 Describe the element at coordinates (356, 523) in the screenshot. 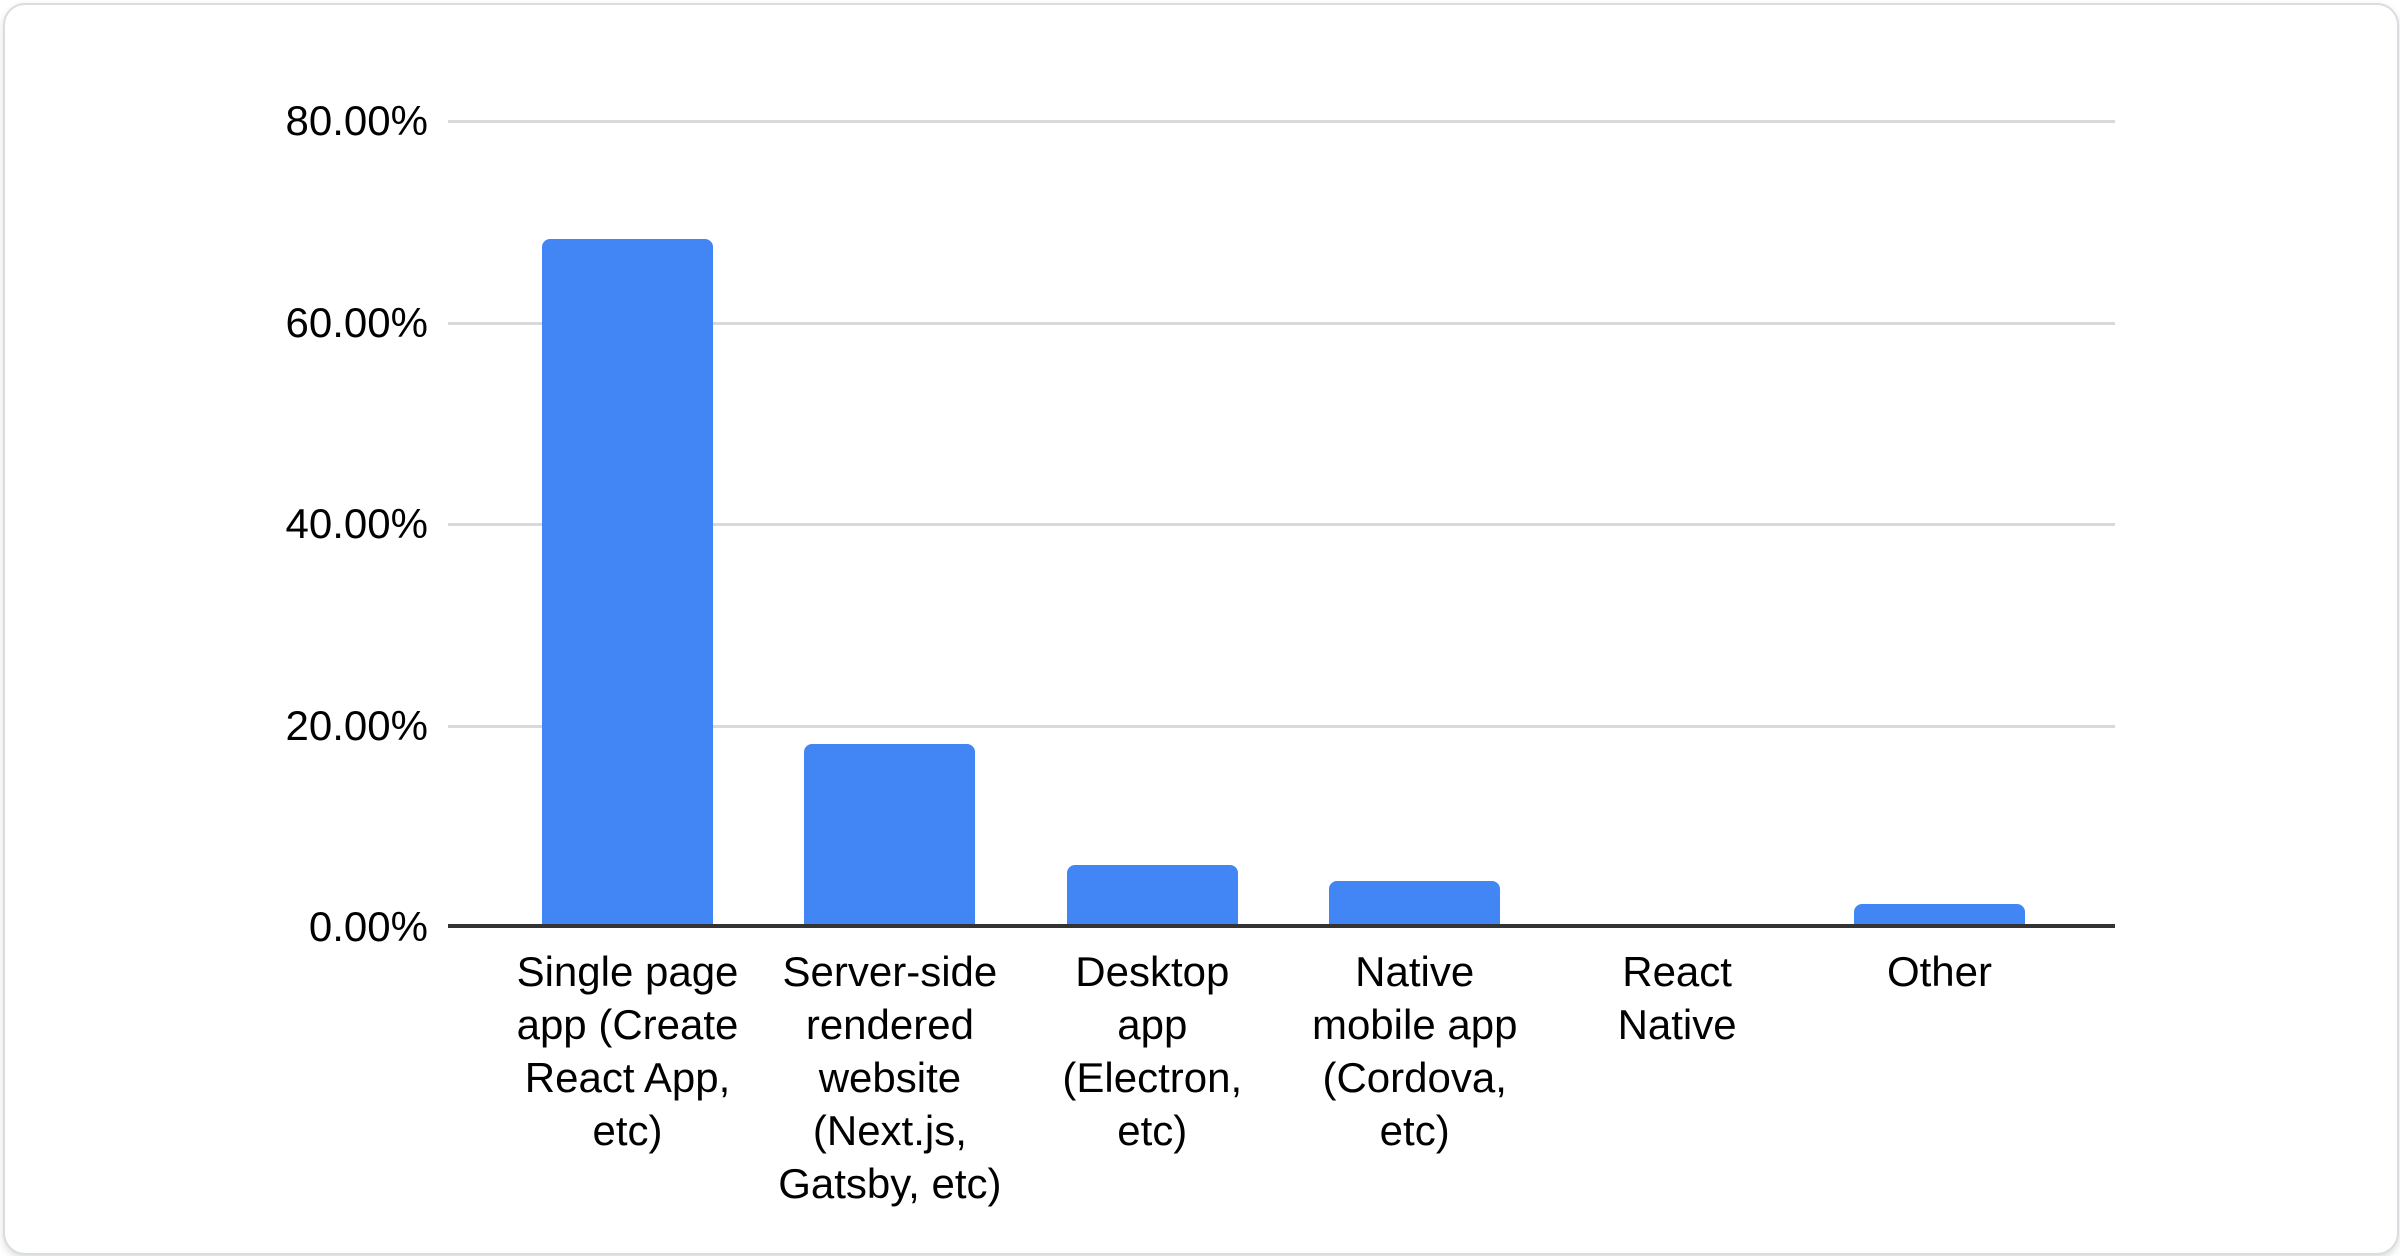

I see `y-tick-label: 40.00%` at that location.